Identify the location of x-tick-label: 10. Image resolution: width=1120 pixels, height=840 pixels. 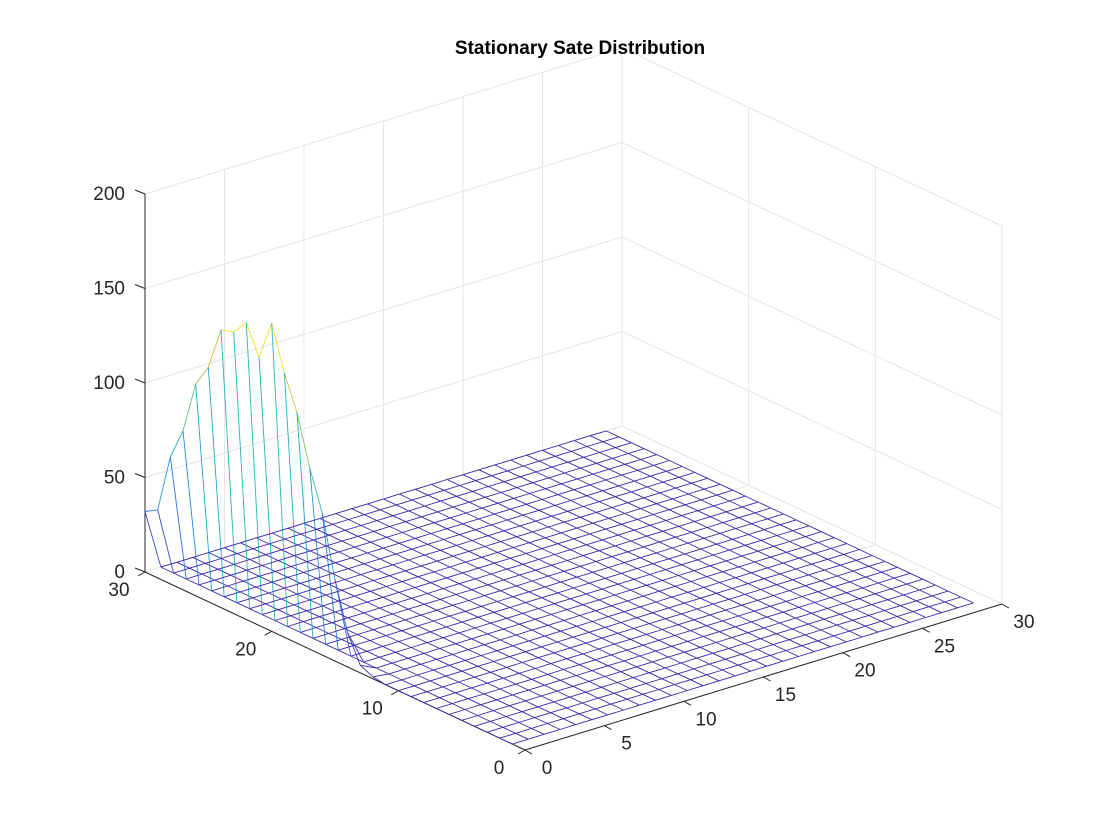
(705, 719).